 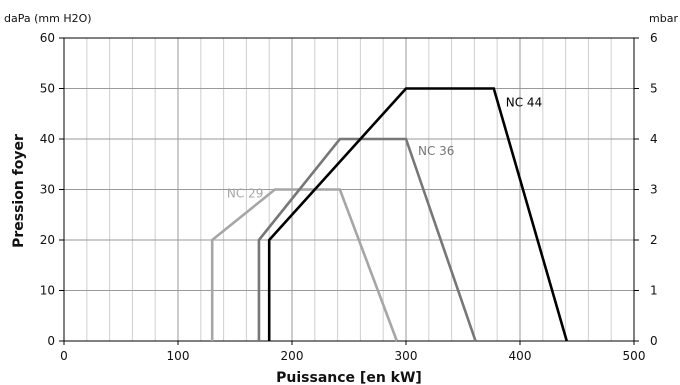 I want to click on y2-tick-label: 1, so click(x=654, y=291).